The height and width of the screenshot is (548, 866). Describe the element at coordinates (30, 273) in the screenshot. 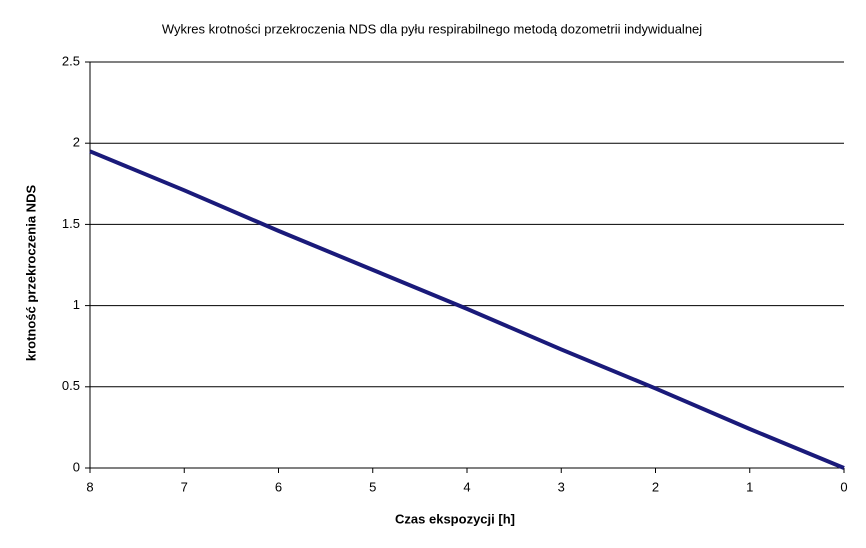

I see `y-axis-label: krotność przekroczenia NDS` at that location.